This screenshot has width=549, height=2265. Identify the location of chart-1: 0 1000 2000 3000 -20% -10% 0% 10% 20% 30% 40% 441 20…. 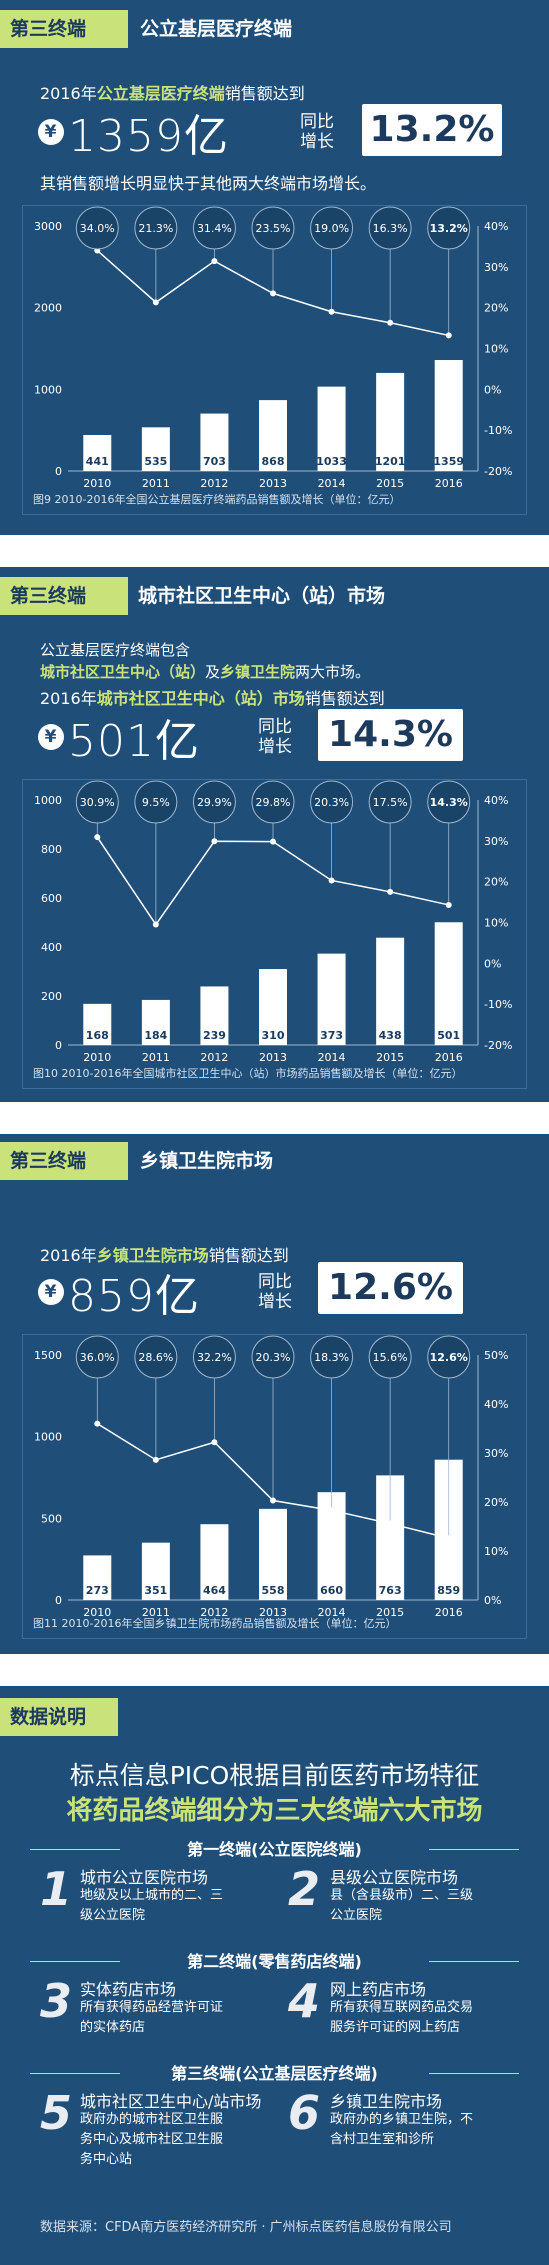
(273, 348).